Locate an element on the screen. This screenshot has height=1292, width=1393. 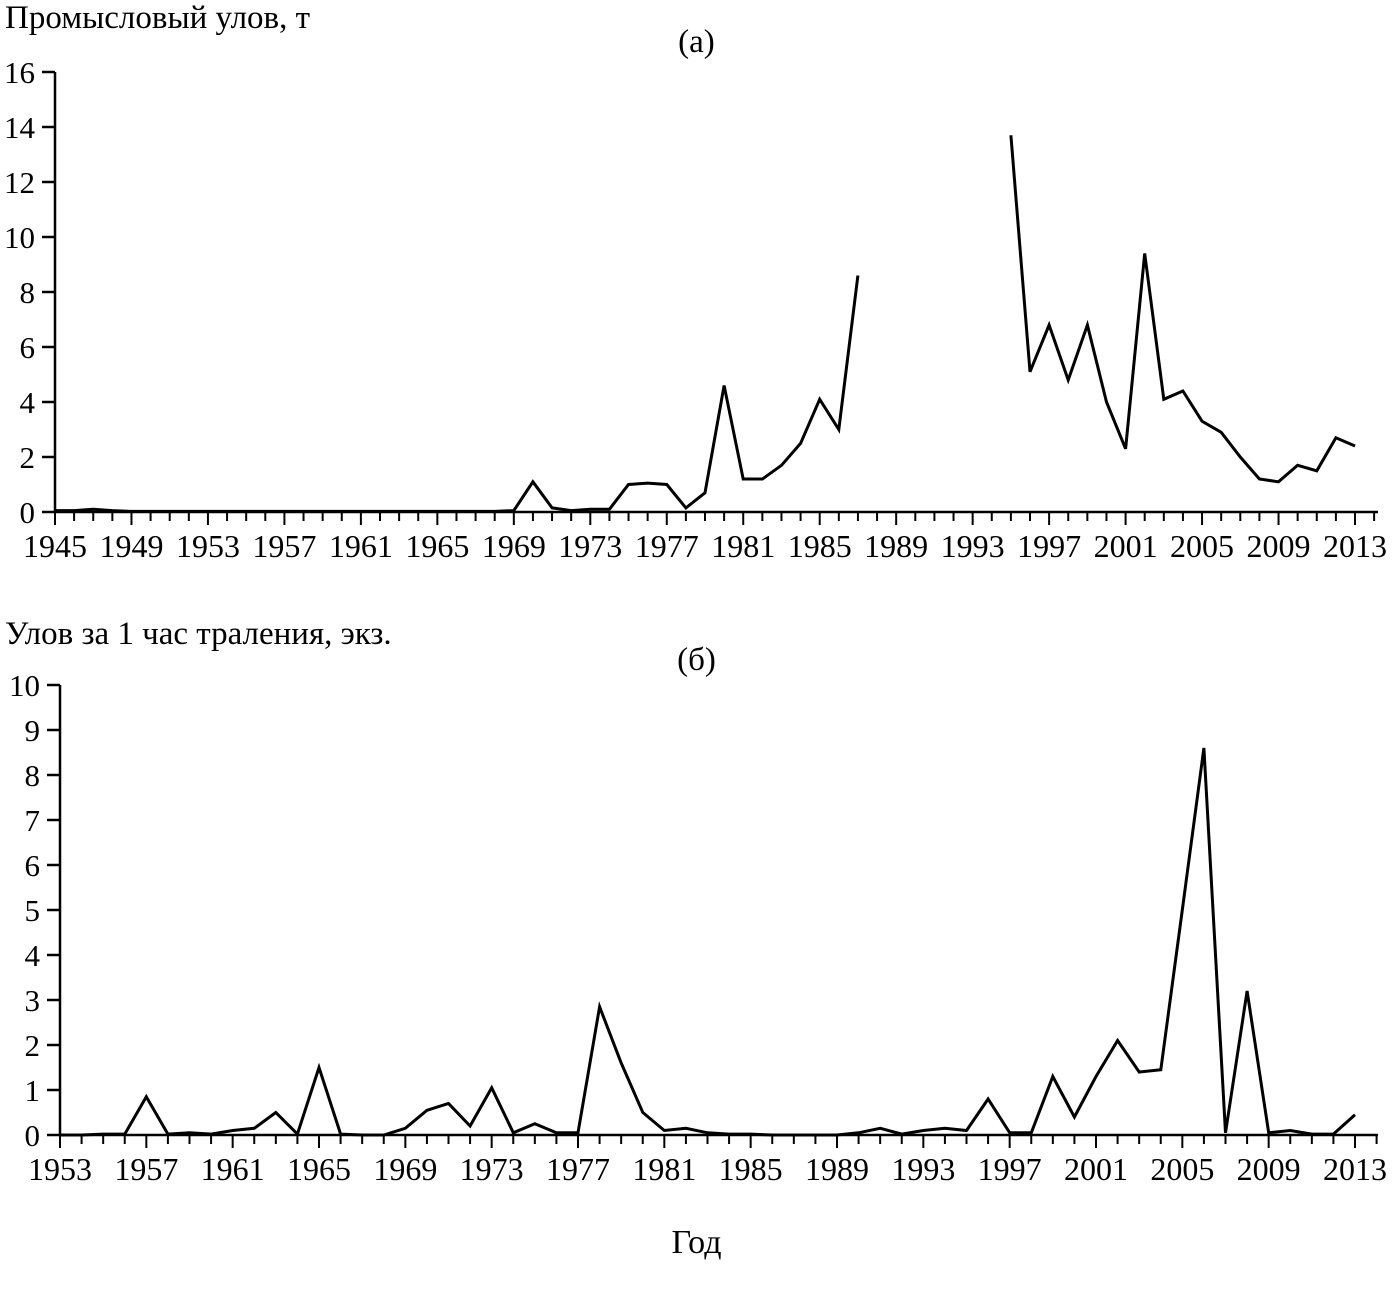
chart-a-panel-label: (а) is located at coordinates (696, 42).